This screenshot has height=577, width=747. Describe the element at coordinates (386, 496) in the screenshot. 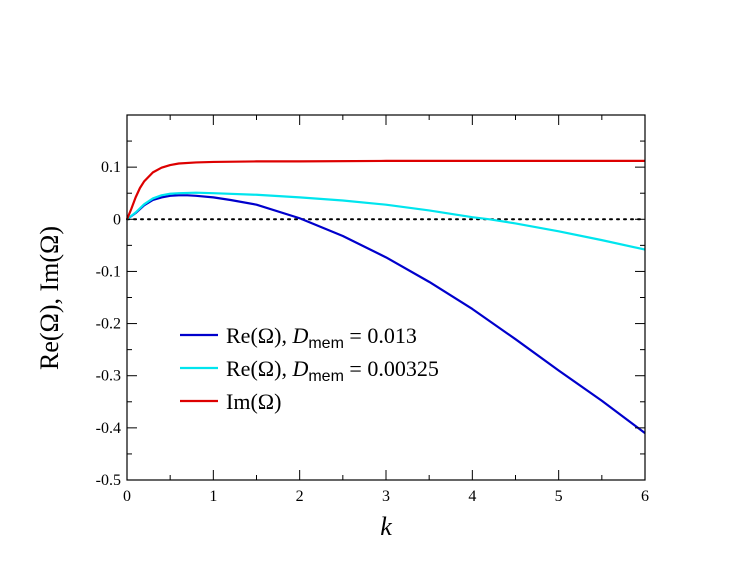

I see `x-tick-label: 3` at that location.